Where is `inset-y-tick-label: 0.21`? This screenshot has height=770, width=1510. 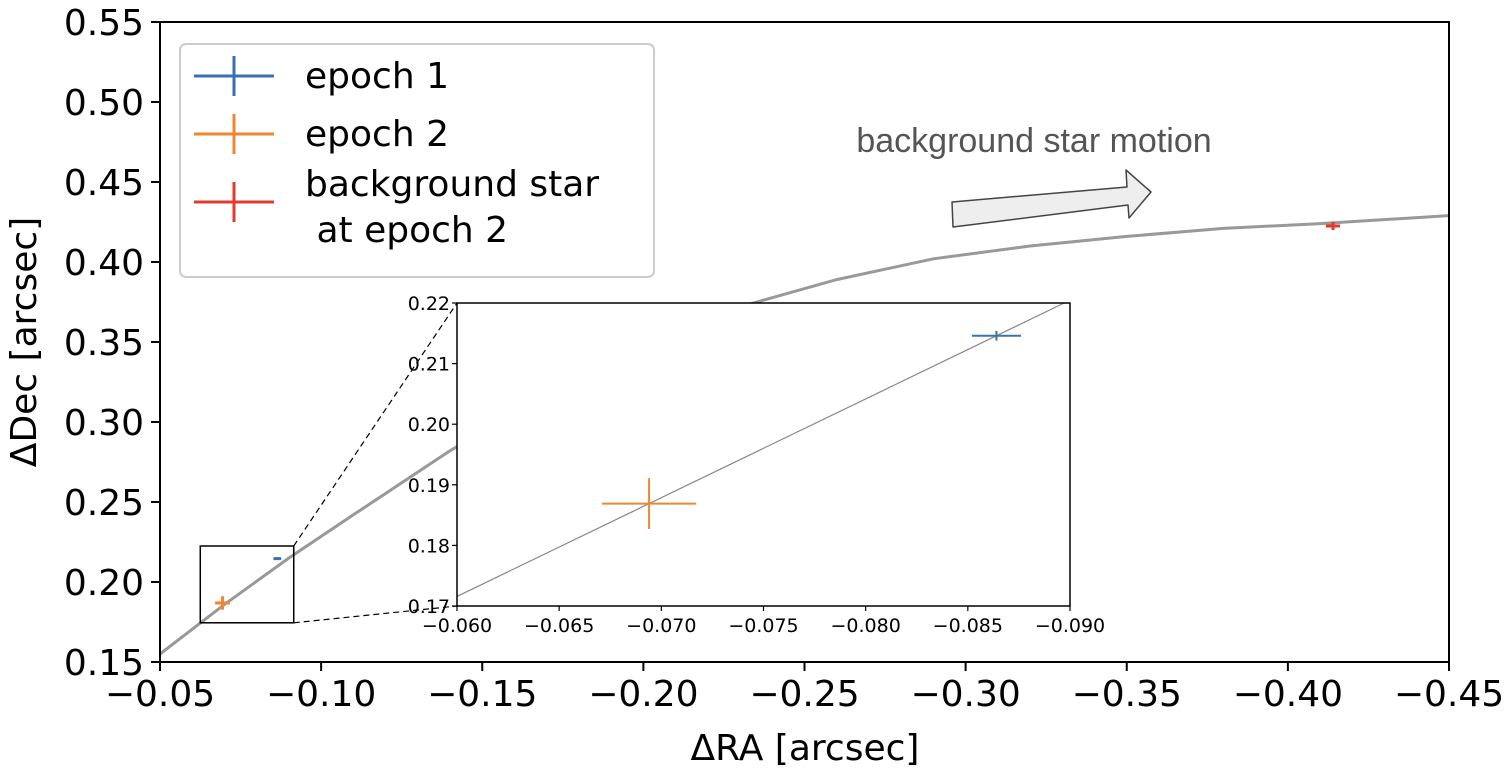 inset-y-tick-label: 0.21 is located at coordinates (429, 365).